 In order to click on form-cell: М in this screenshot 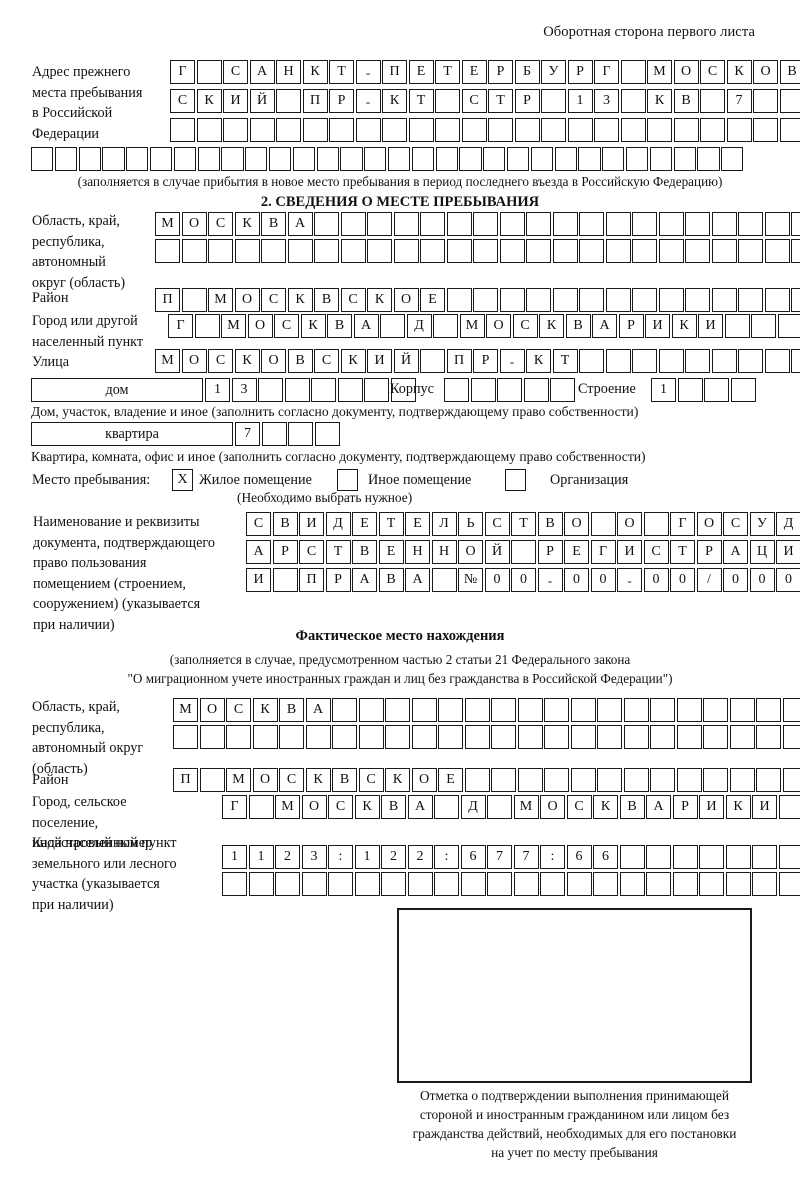, I will do `click(167, 224)`.